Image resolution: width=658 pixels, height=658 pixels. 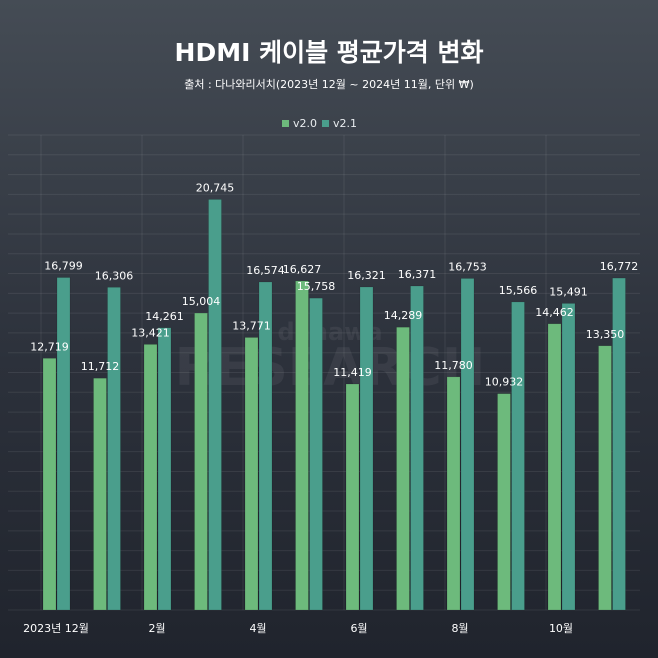 What do you see at coordinates (459, 628) in the screenshot?
I see `x-tick-label: 8월` at bounding box center [459, 628].